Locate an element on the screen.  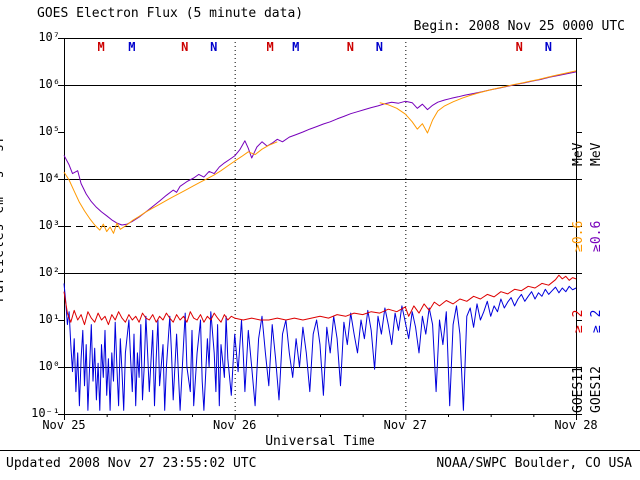
y-tick-label: 10⁷ is located at coordinates (49, 37).